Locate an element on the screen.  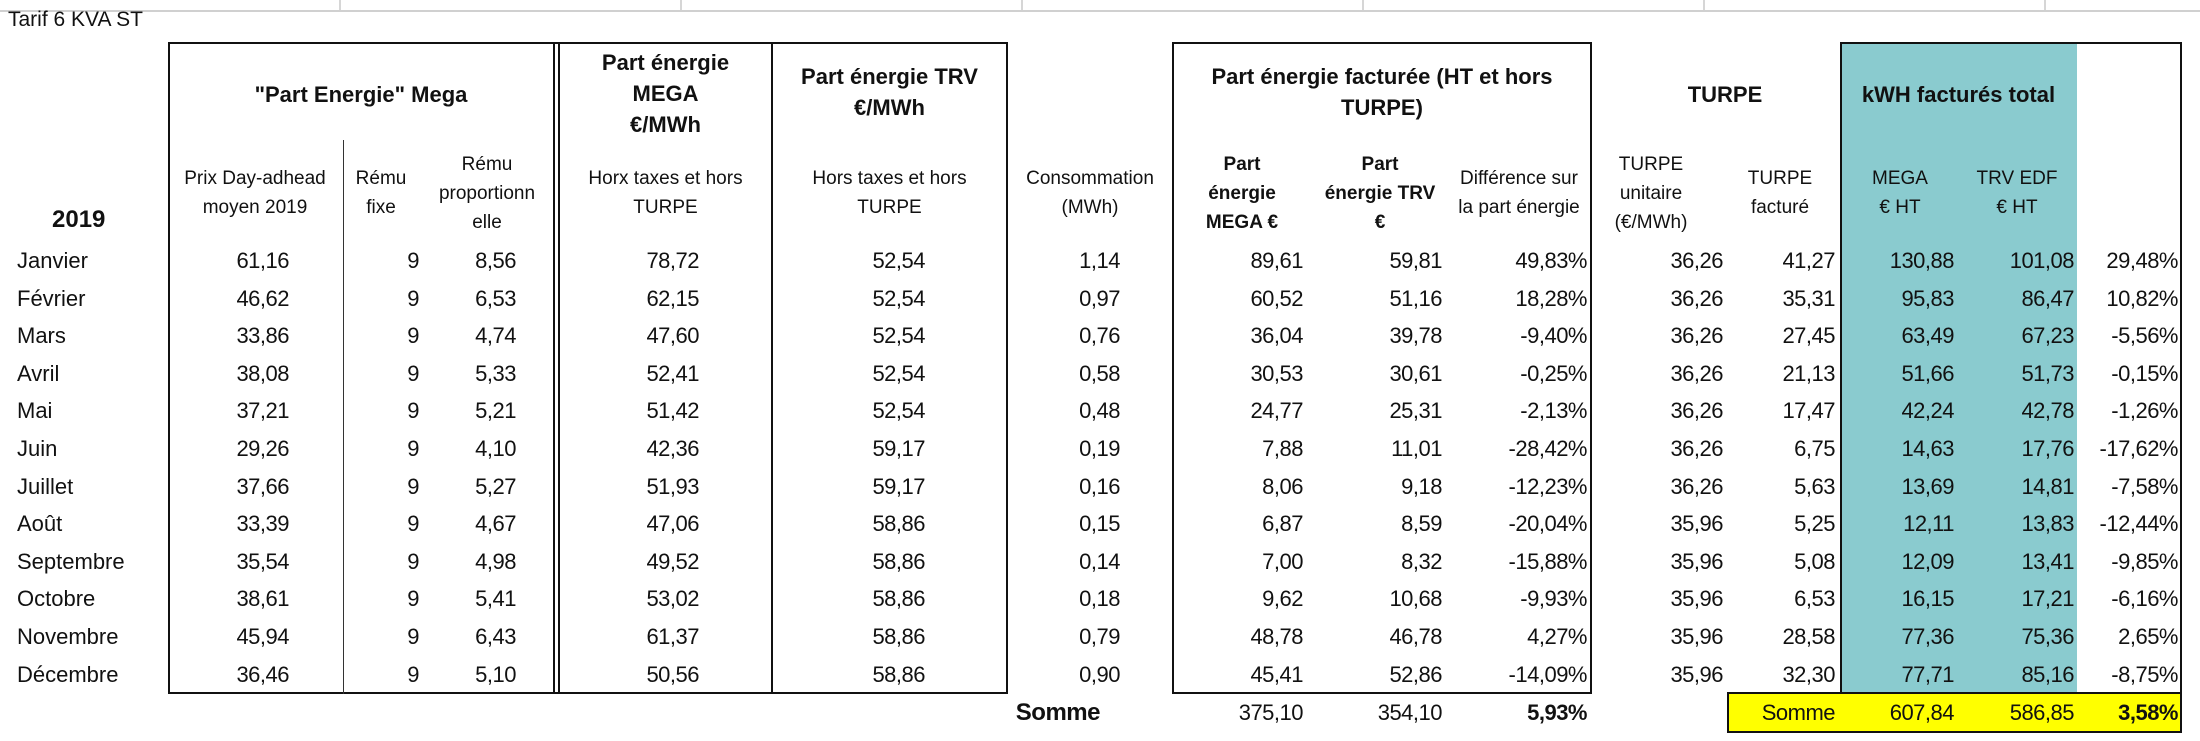
cell-conso: 0,48 is located at coordinates (1099, 411).